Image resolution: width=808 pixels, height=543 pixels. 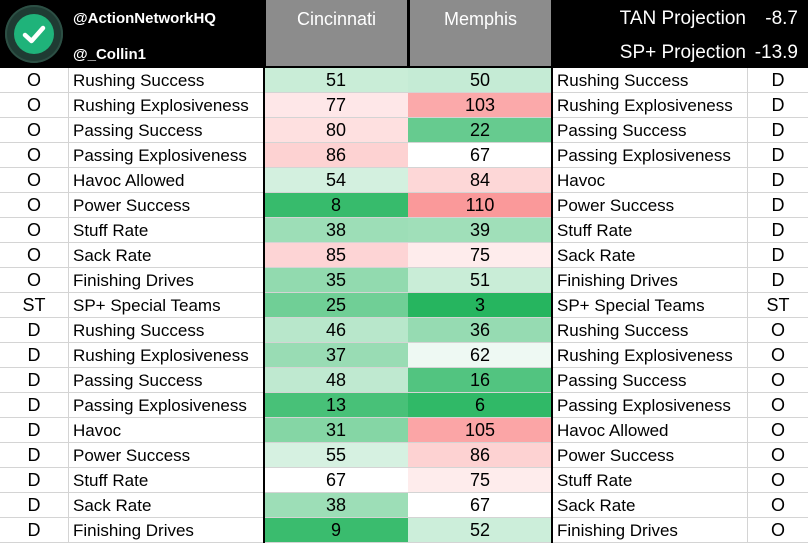 What do you see at coordinates (480, 155) in the screenshot?
I see `memphis-rank: 67` at bounding box center [480, 155].